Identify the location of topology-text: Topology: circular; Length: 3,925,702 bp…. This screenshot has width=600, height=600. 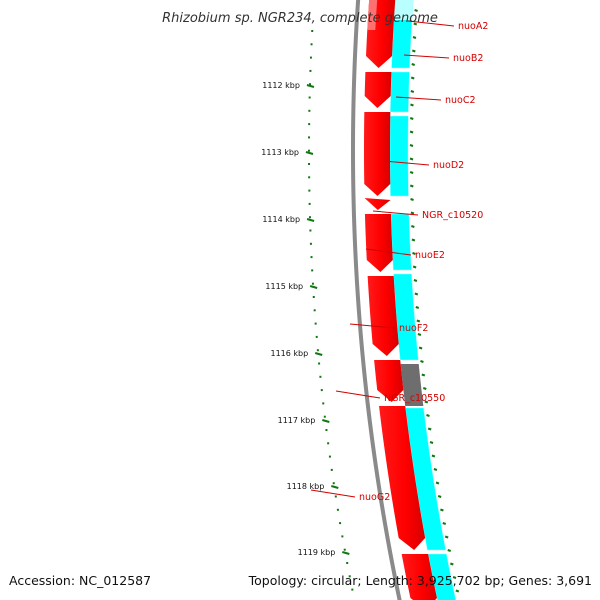
(420, 580).